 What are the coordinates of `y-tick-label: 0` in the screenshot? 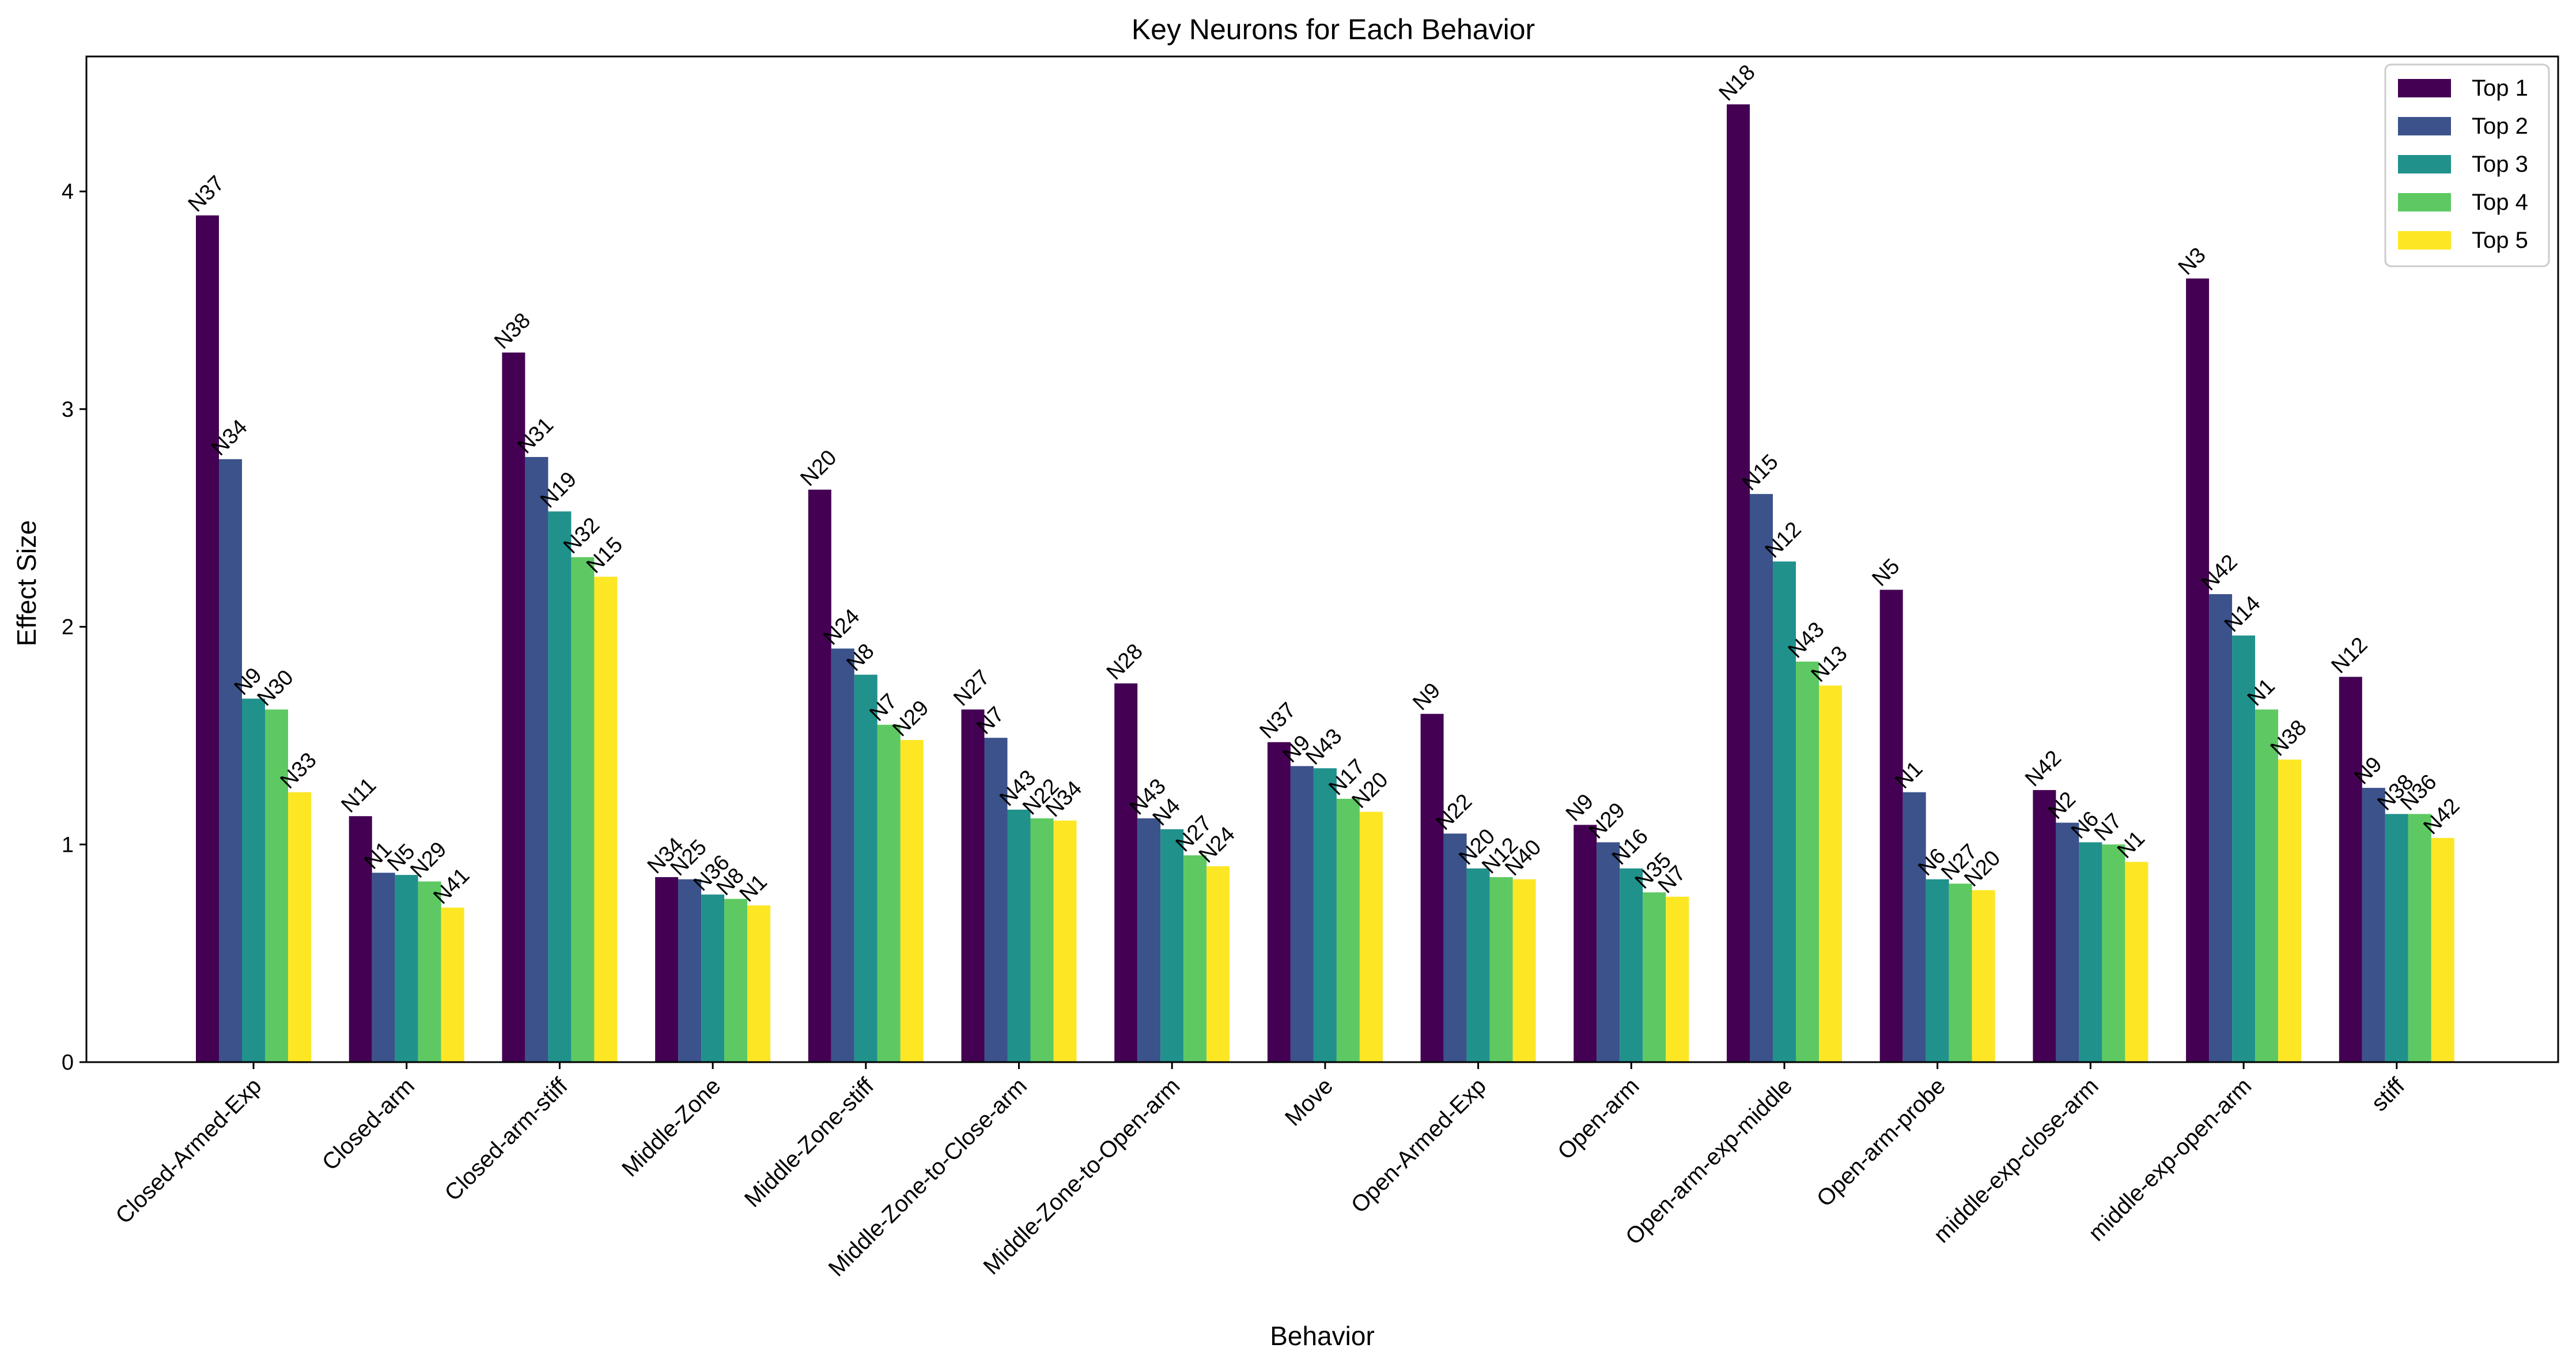 It's located at (68, 1063).